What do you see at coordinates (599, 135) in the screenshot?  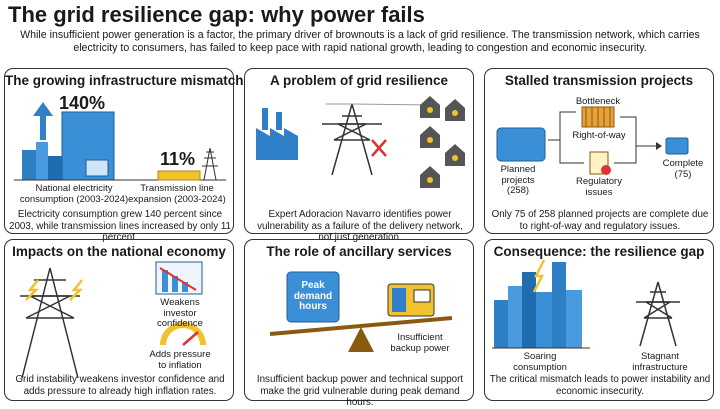 I see `label: Right-of-way` at bounding box center [599, 135].